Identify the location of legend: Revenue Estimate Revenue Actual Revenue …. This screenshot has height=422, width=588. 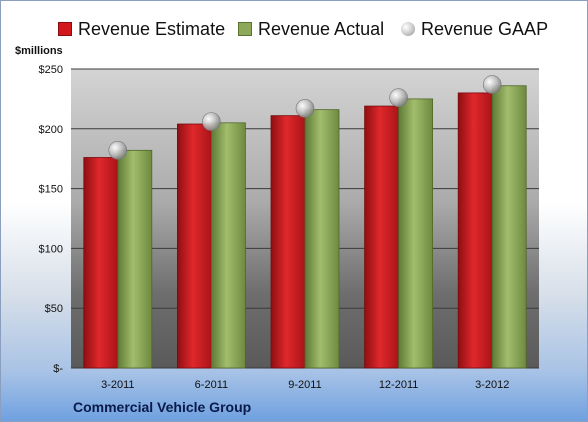
(294, 29).